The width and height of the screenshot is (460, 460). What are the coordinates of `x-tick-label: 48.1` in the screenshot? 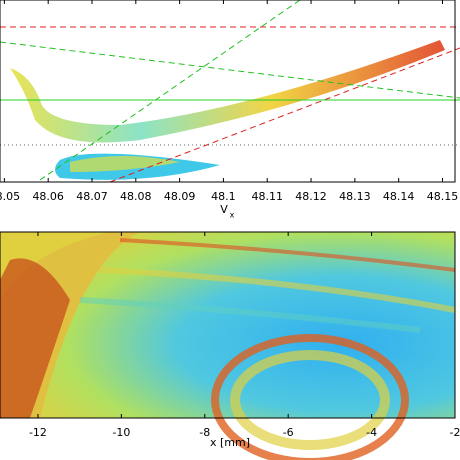 It's located at (223, 196).